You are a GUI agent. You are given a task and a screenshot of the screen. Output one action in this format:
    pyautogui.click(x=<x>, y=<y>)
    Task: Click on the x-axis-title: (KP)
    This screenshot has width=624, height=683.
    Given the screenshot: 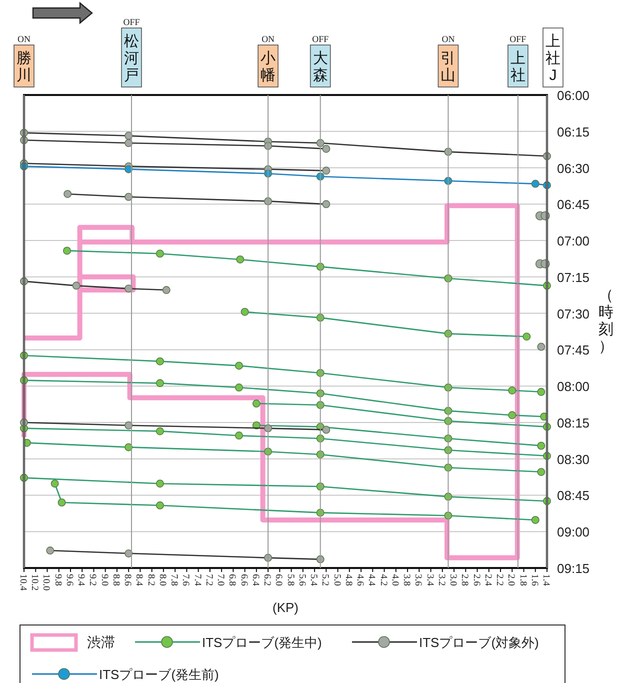 What is the action you would take?
    pyautogui.click(x=285, y=607)
    